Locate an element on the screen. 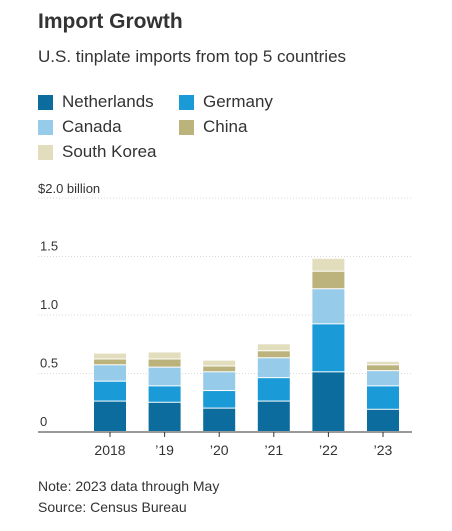 The height and width of the screenshot is (531, 452). x-tick-label: ’23 is located at coordinates (383, 450).